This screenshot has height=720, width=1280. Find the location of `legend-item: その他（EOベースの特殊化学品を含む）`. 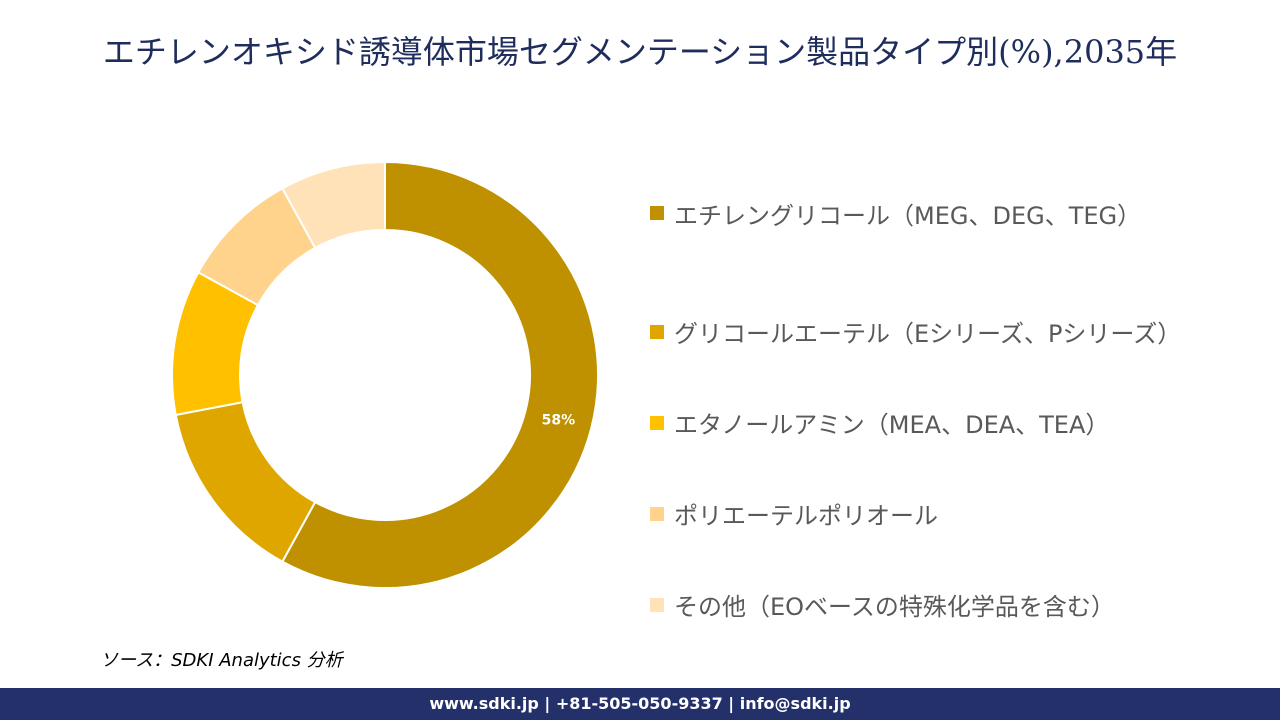

legend-item: その他（EOベースの特殊化学品を含む） is located at coordinates (915, 604).